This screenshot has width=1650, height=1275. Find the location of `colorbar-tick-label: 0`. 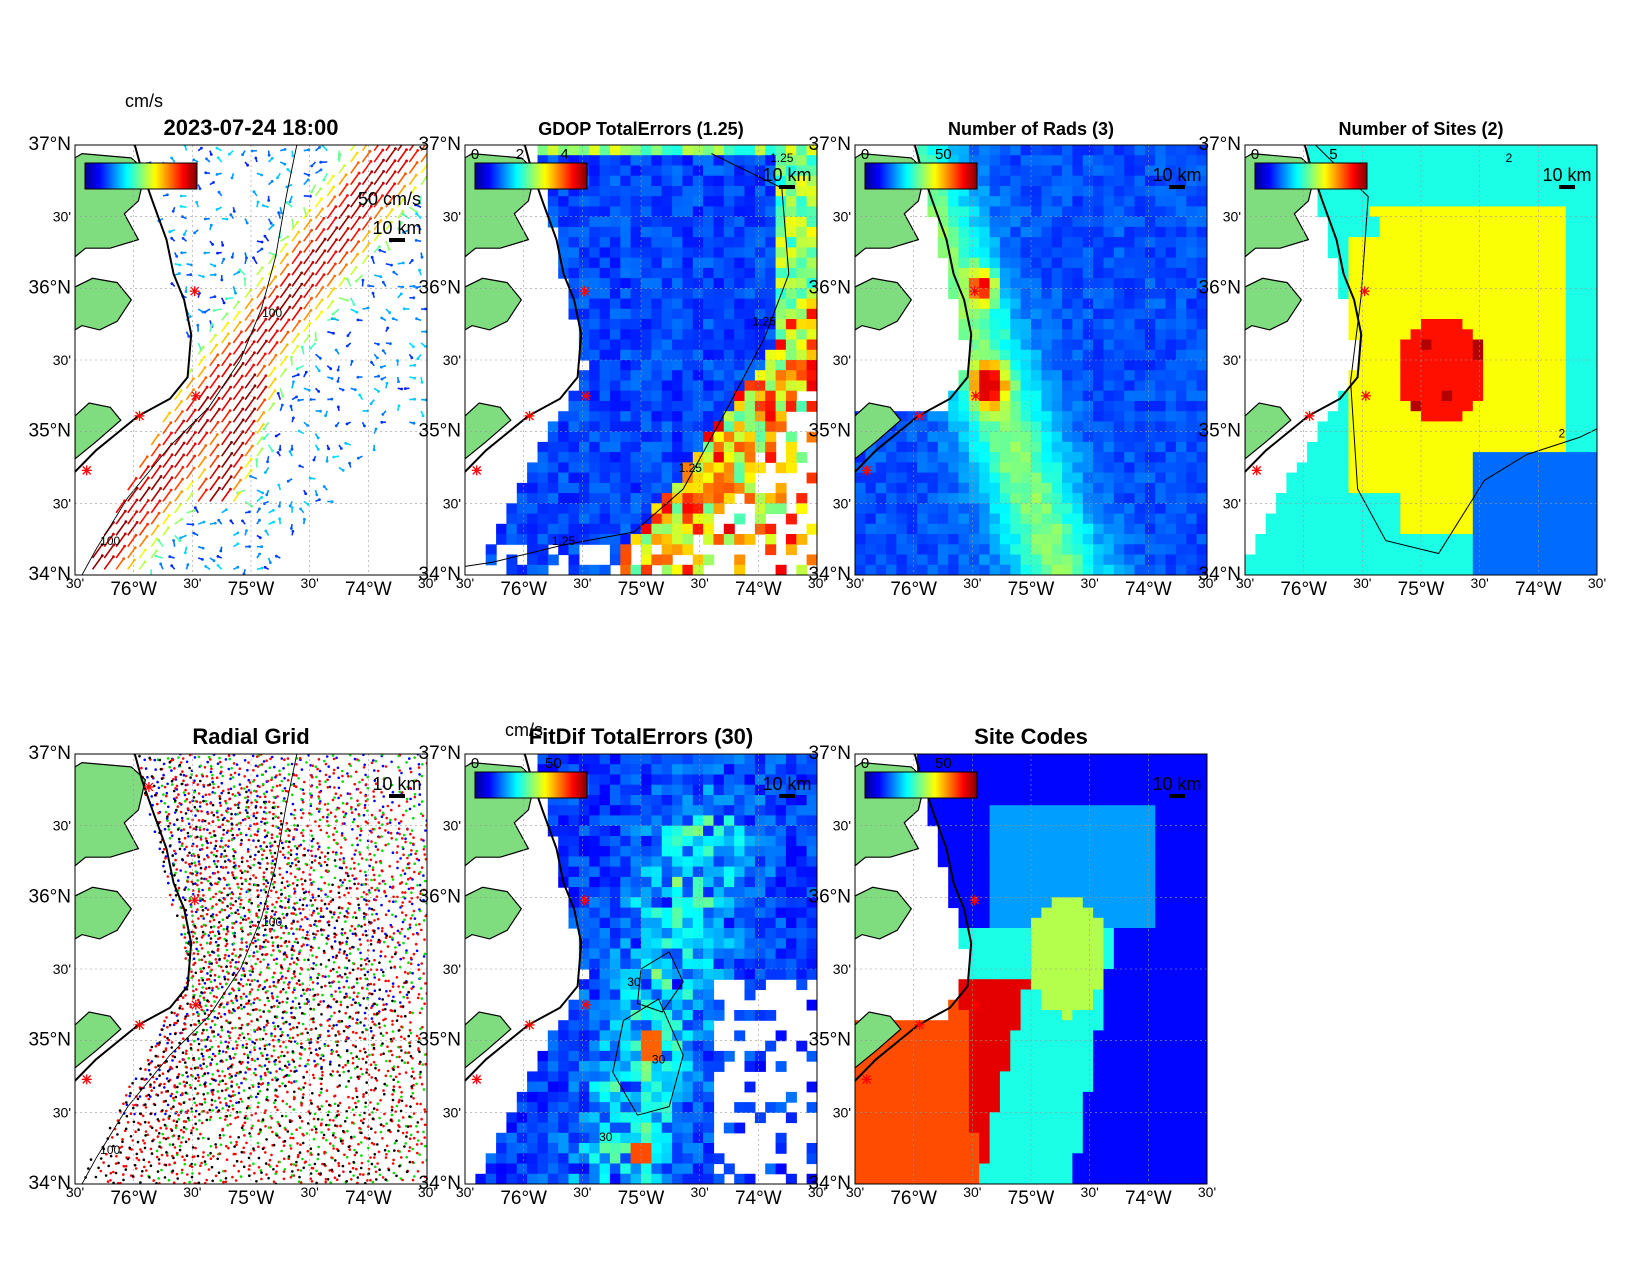

colorbar-tick-label: 0 is located at coordinates (475, 154).